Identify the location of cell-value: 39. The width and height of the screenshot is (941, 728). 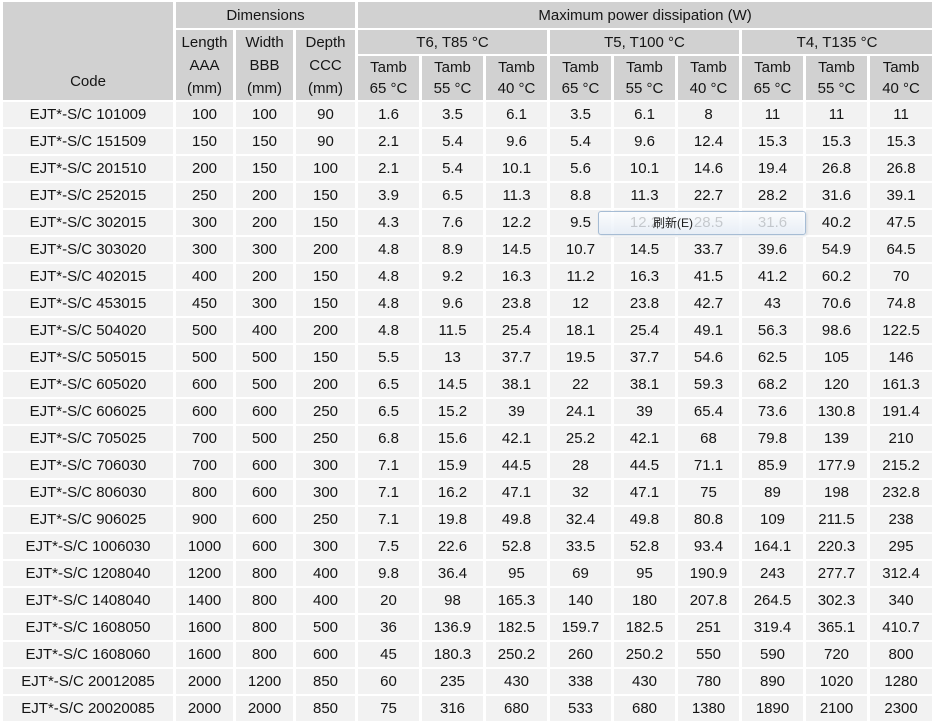
(516, 411).